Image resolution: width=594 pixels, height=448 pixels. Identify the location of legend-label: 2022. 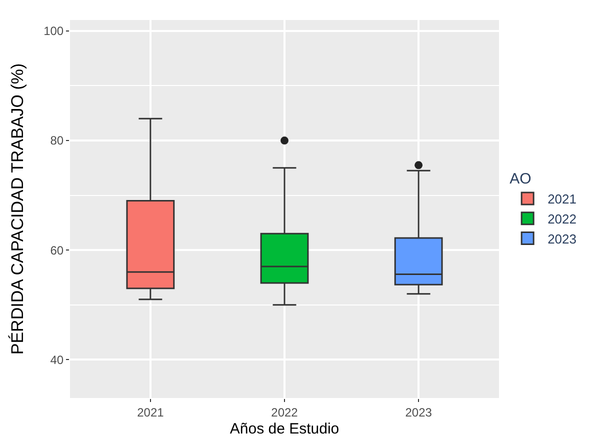
(562, 218).